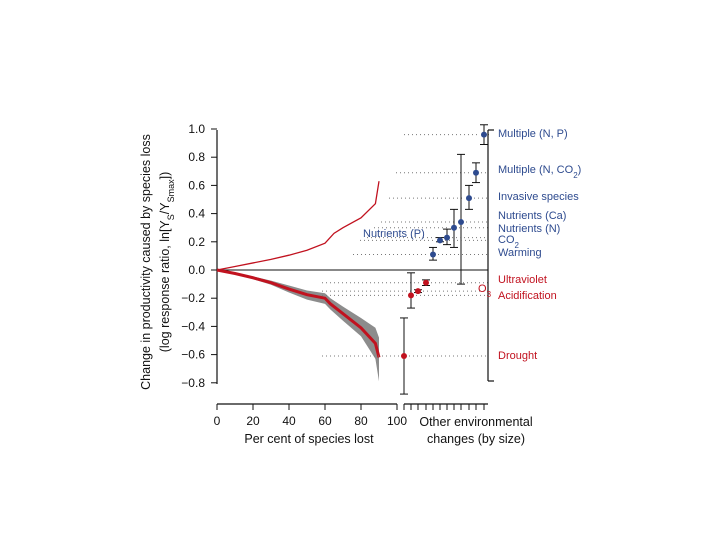 Image resolution: width=720 pixels, height=540 pixels. I want to click on x-axis-label-right-line1: Other environmental, so click(475, 422).